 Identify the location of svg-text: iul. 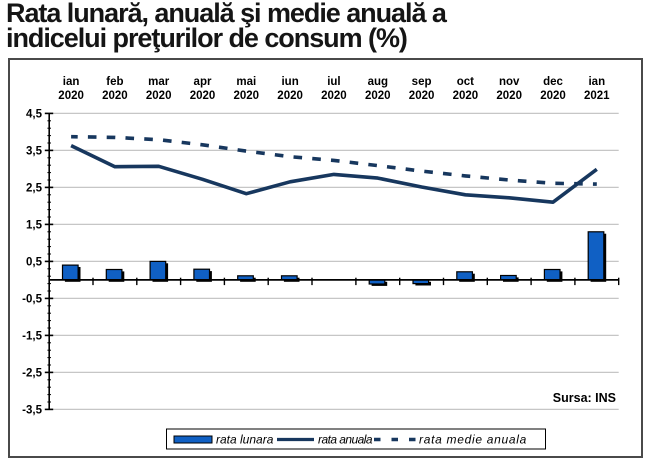
(333, 82).